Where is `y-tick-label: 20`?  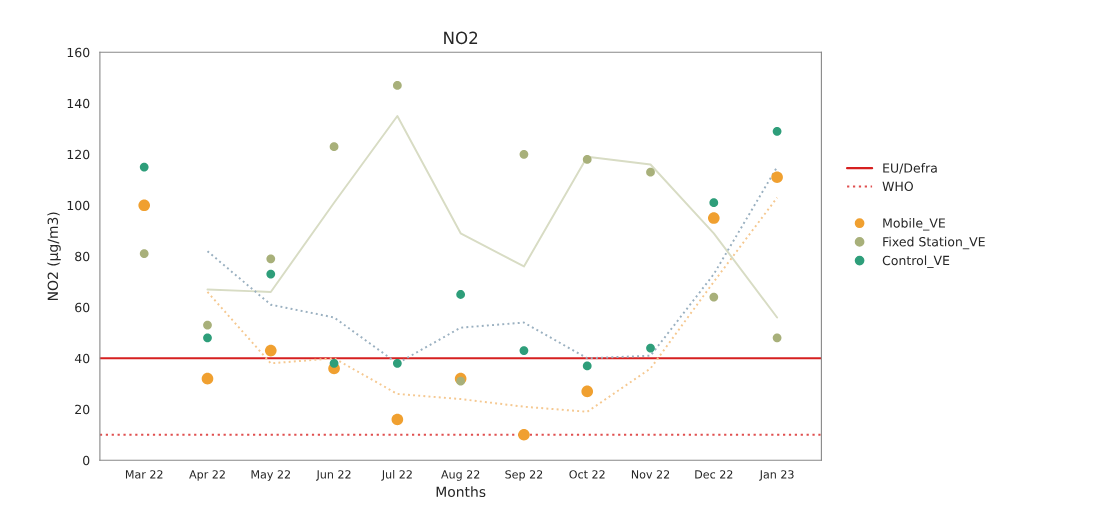
y-tick-label: 20 is located at coordinates (82, 409).